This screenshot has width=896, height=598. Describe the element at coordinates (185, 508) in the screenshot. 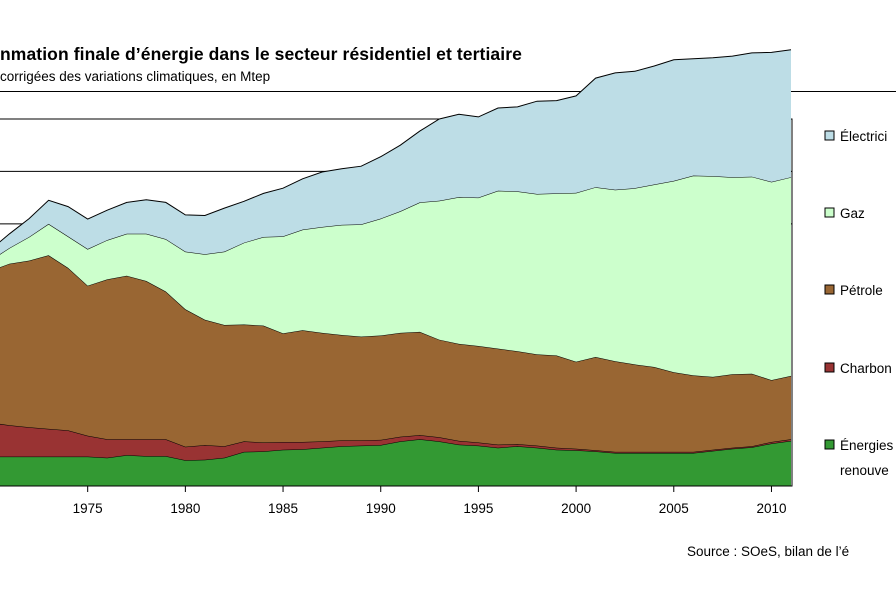

I see `x-tick-label: 1980` at that location.